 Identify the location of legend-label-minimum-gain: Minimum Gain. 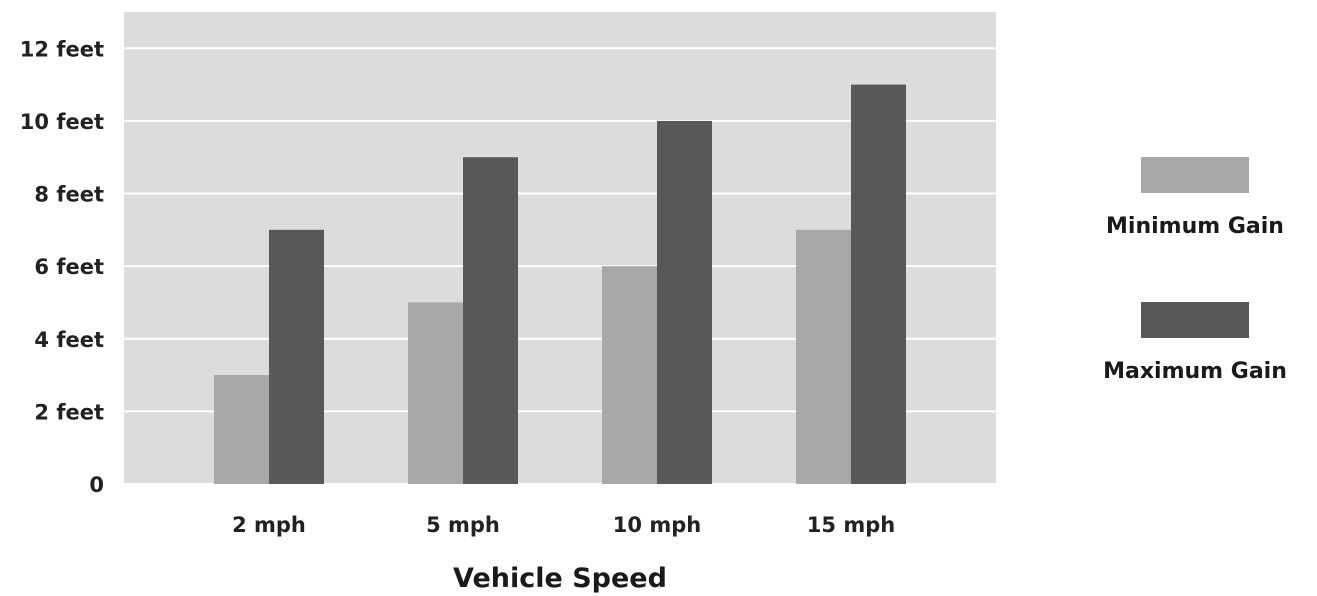
(1195, 226).